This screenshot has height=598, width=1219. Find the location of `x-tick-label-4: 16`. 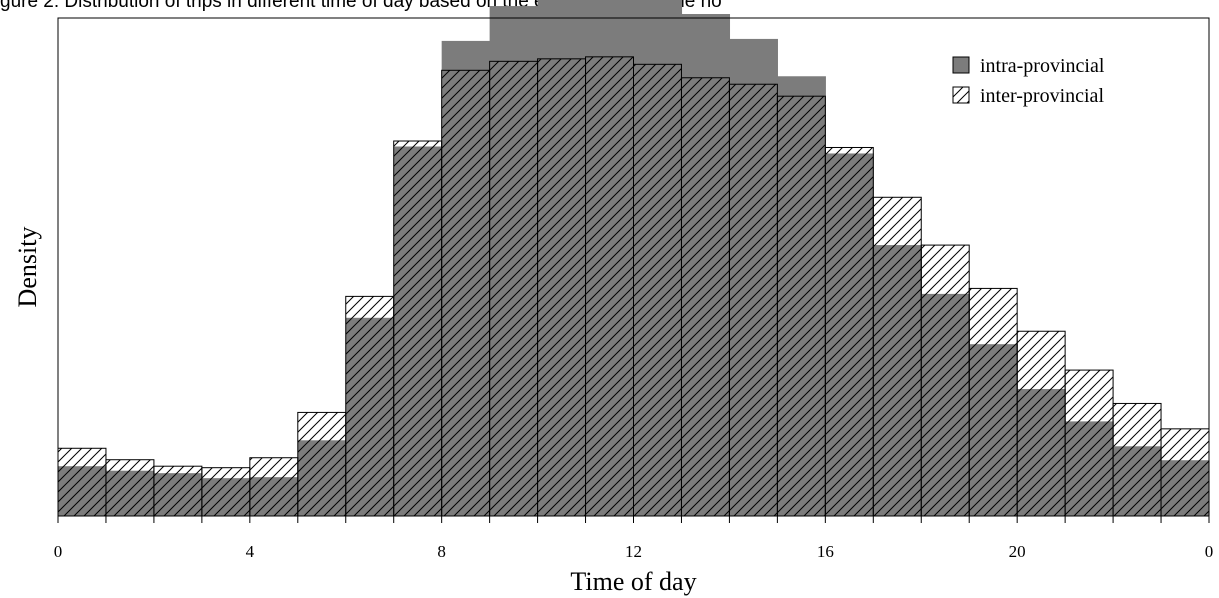

x-tick-label-4: 16 is located at coordinates (825, 551).